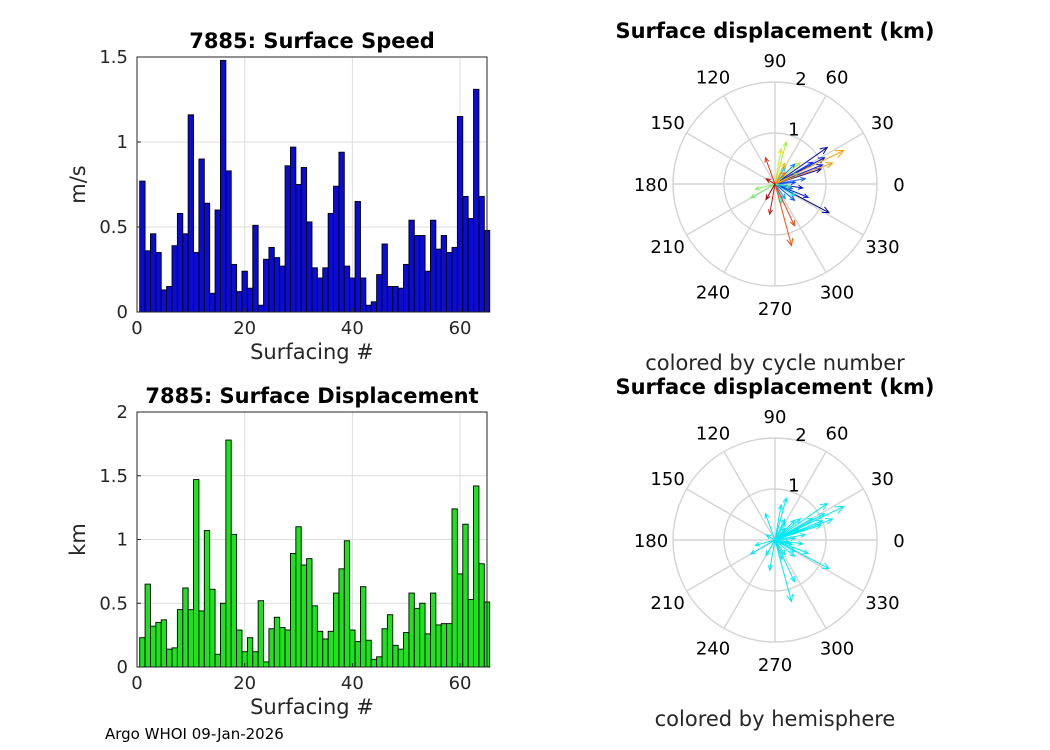 The height and width of the screenshot is (750, 1050). I want to click on polar-cycle-radius-label: 1, so click(793, 129).